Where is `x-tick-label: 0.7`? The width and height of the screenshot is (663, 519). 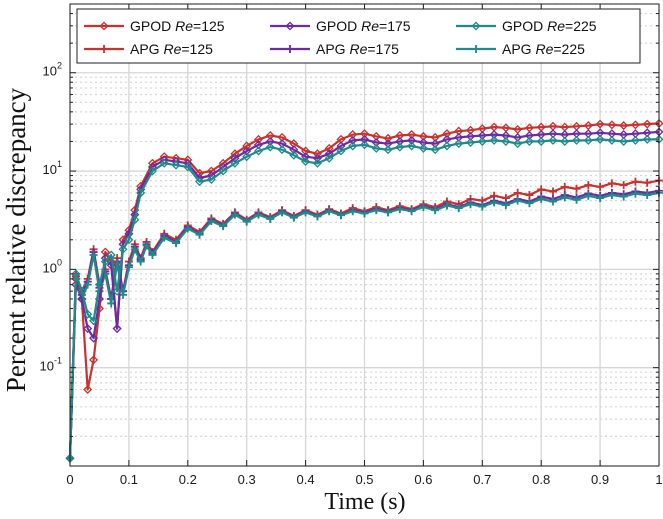 x-tick-label: 0.7 is located at coordinates (482, 479).